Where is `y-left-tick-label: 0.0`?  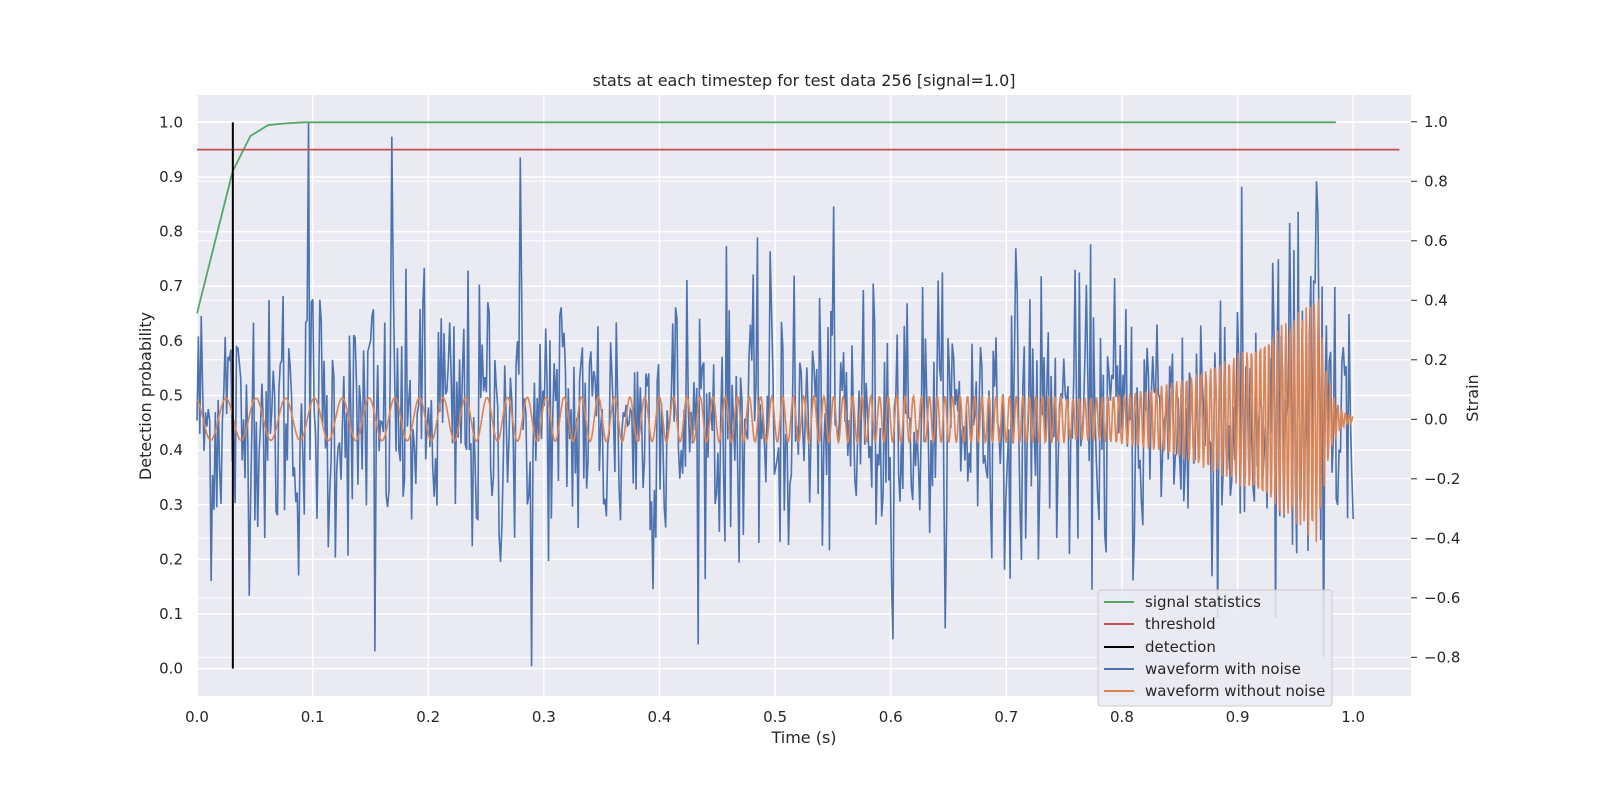
y-left-tick-label: 0.0 is located at coordinates (171, 669).